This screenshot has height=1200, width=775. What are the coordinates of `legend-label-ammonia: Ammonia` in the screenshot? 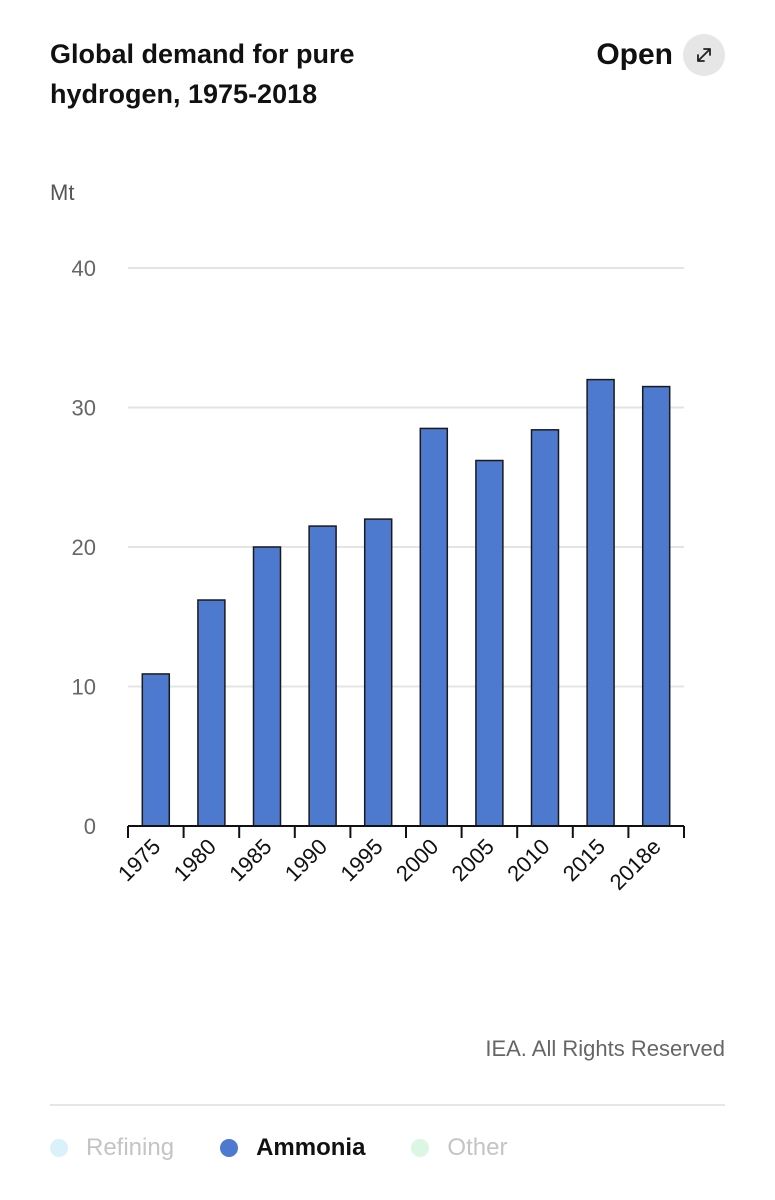 It's located at (311, 1147).